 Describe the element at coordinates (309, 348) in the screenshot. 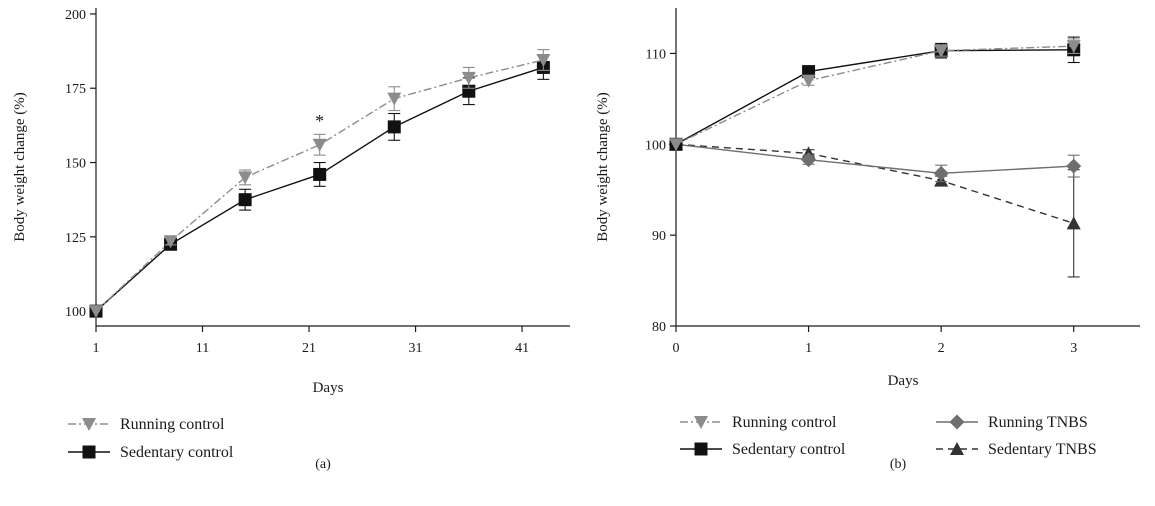

I see `x-tick-label: 21` at that location.